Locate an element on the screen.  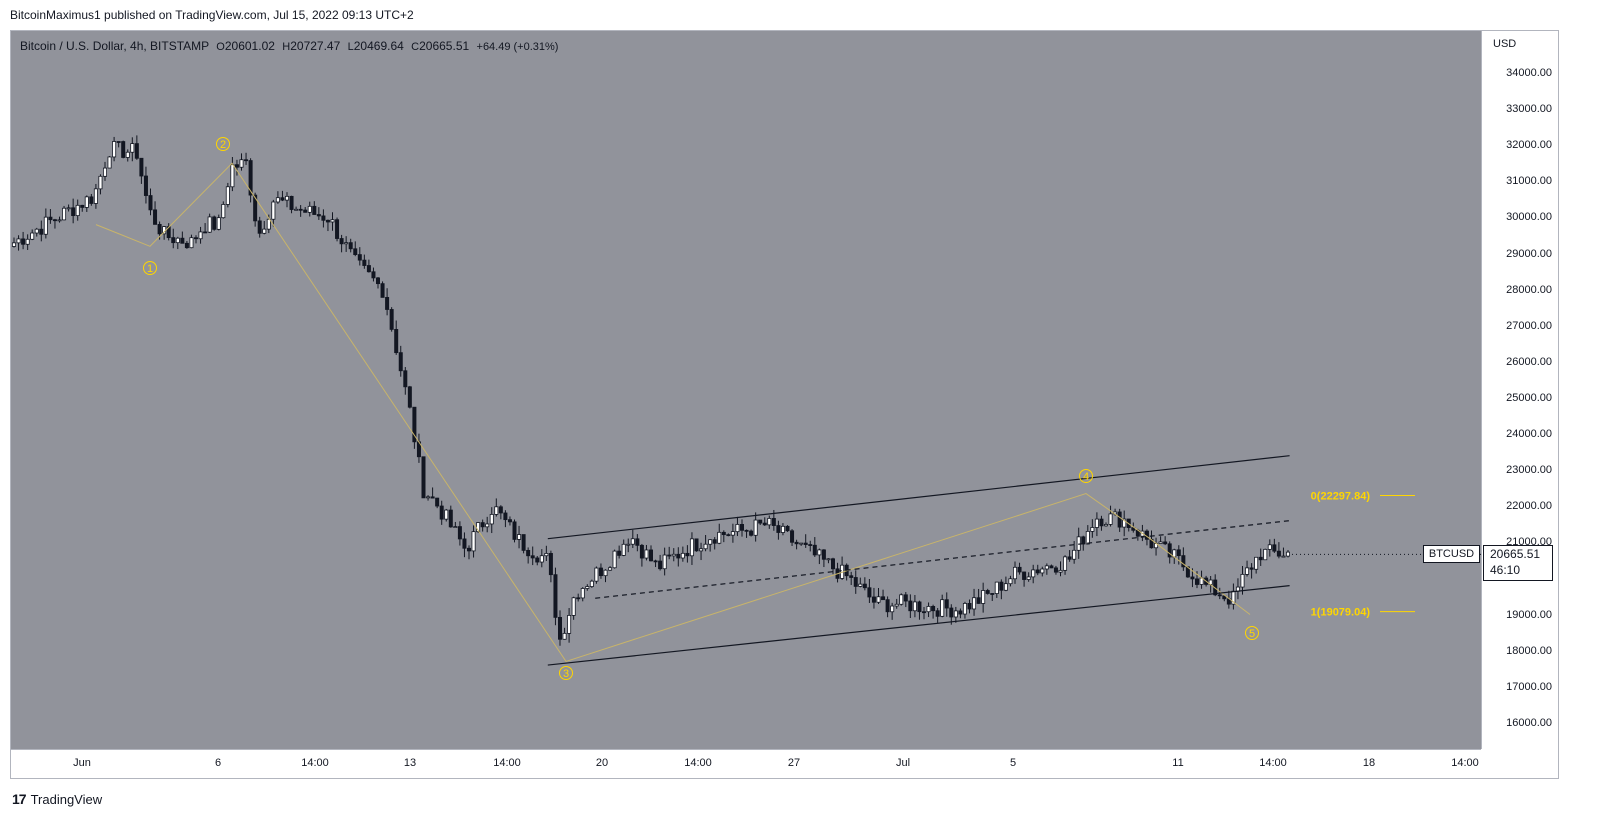
time-tick-label: 6 is located at coordinates (218, 763).